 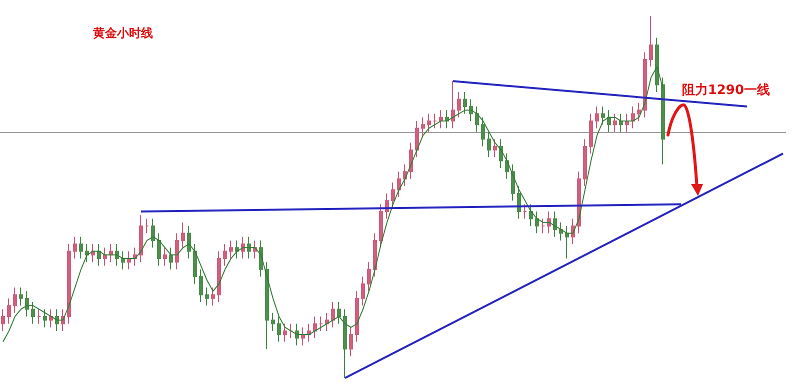 What do you see at coordinates (122, 33) in the screenshot?
I see `text: 黄金小时线` at bounding box center [122, 33].